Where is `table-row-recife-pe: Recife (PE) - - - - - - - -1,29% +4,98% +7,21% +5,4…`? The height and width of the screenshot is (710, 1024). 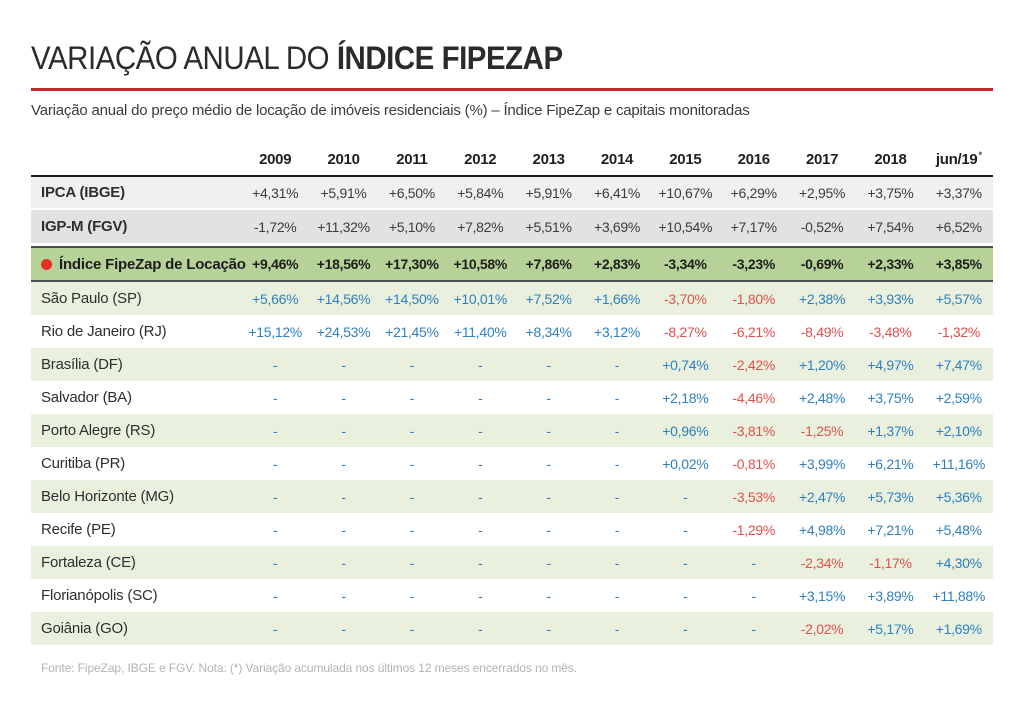 table-row-recife-pe: Recife (PE) - - - - - - - -1,29% +4,98% +7,21% +5,4… is located at coordinates (512, 529).